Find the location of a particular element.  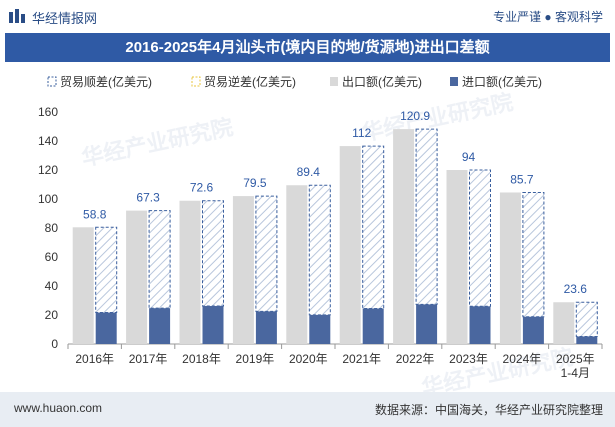

y-tick-label: 80 is located at coordinates (52, 228).